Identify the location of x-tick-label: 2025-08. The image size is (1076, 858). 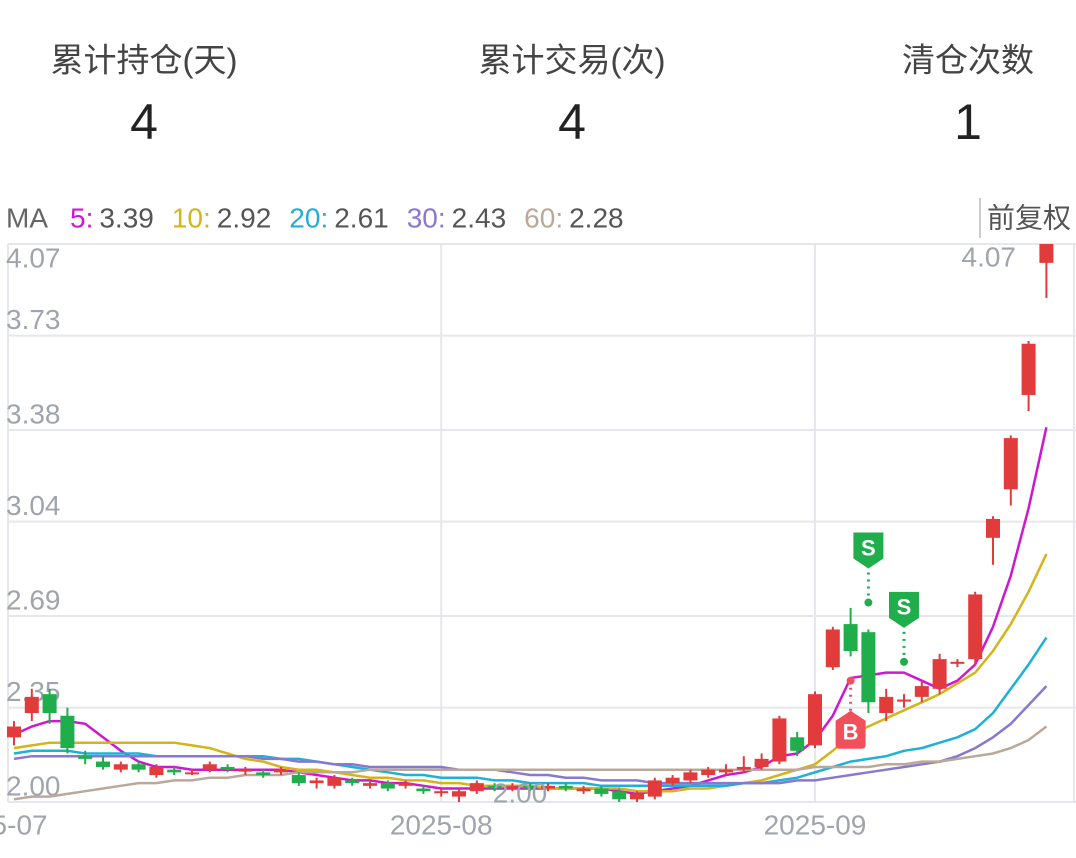
(441, 824).